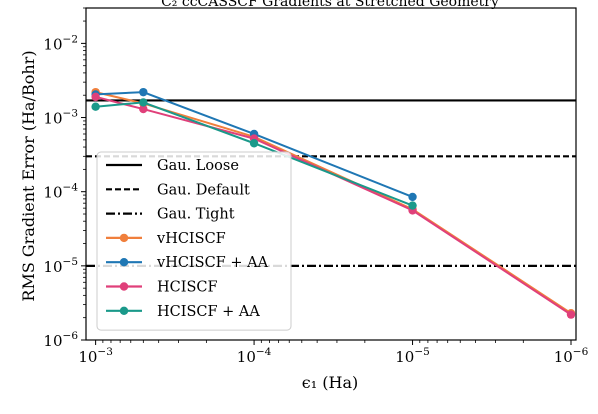 The image size is (598, 414). What do you see at coordinates (203, 190) in the screenshot?
I see `legend-label: Gau. Default` at bounding box center [203, 190].